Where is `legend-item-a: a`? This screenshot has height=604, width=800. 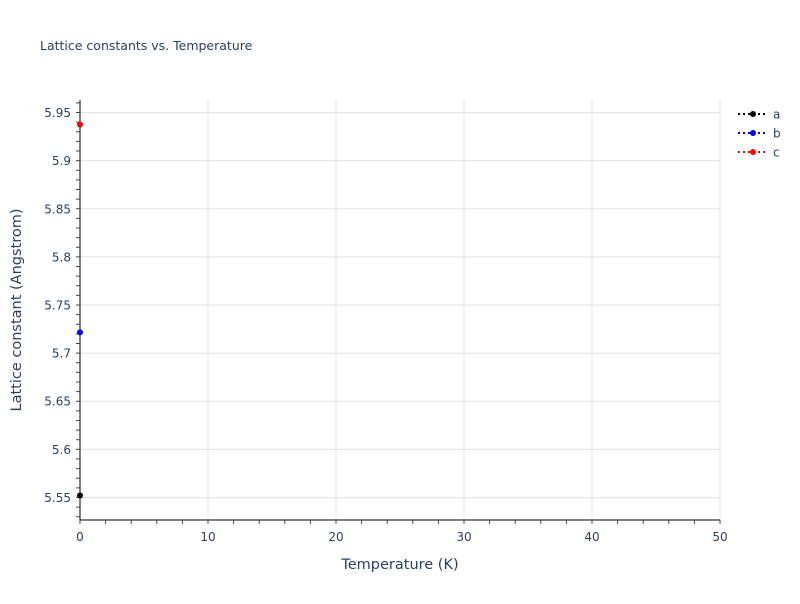
legend-item-a: a is located at coordinates (759, 115).